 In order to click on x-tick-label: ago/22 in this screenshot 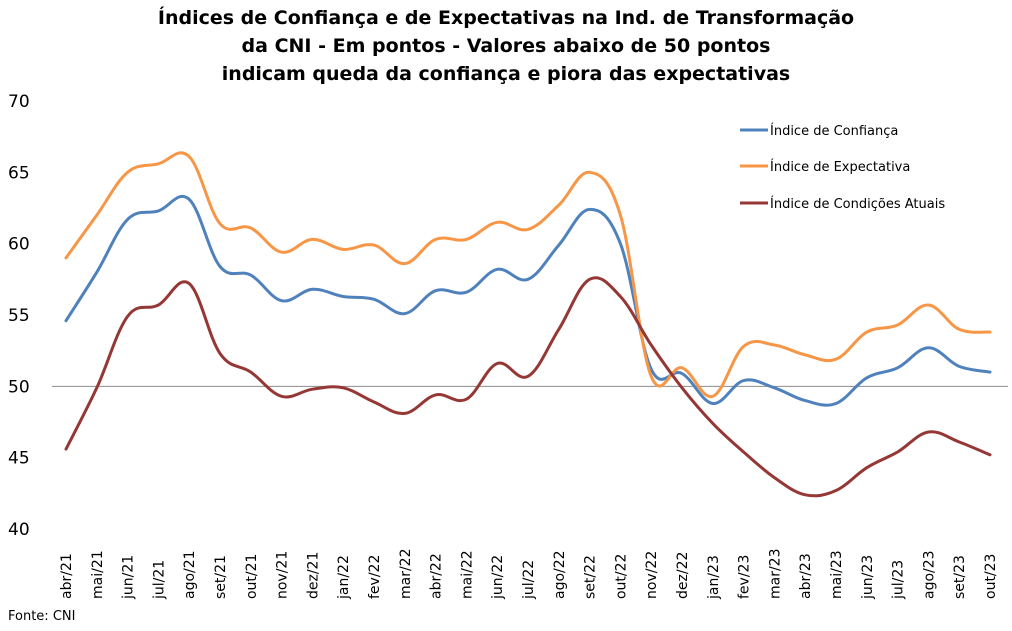, I will do `click(560, 574)`.